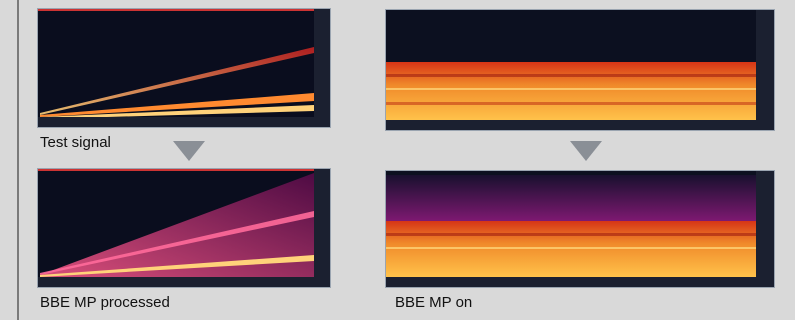 This screenshot has height=320, width=795. I want to click on spectrogram-bbe-mp-processed-graphic, so click(184, 228).